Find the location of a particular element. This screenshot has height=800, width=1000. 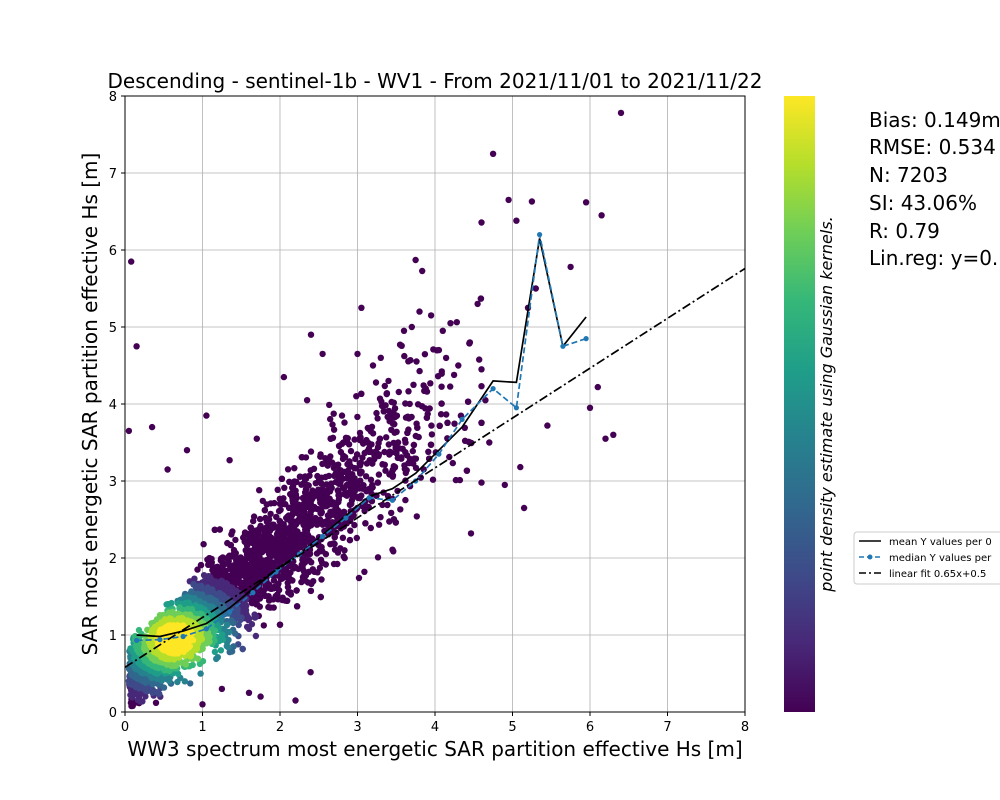

stat-bias: Bias: 0.149m is located at coordinates (934, 120).